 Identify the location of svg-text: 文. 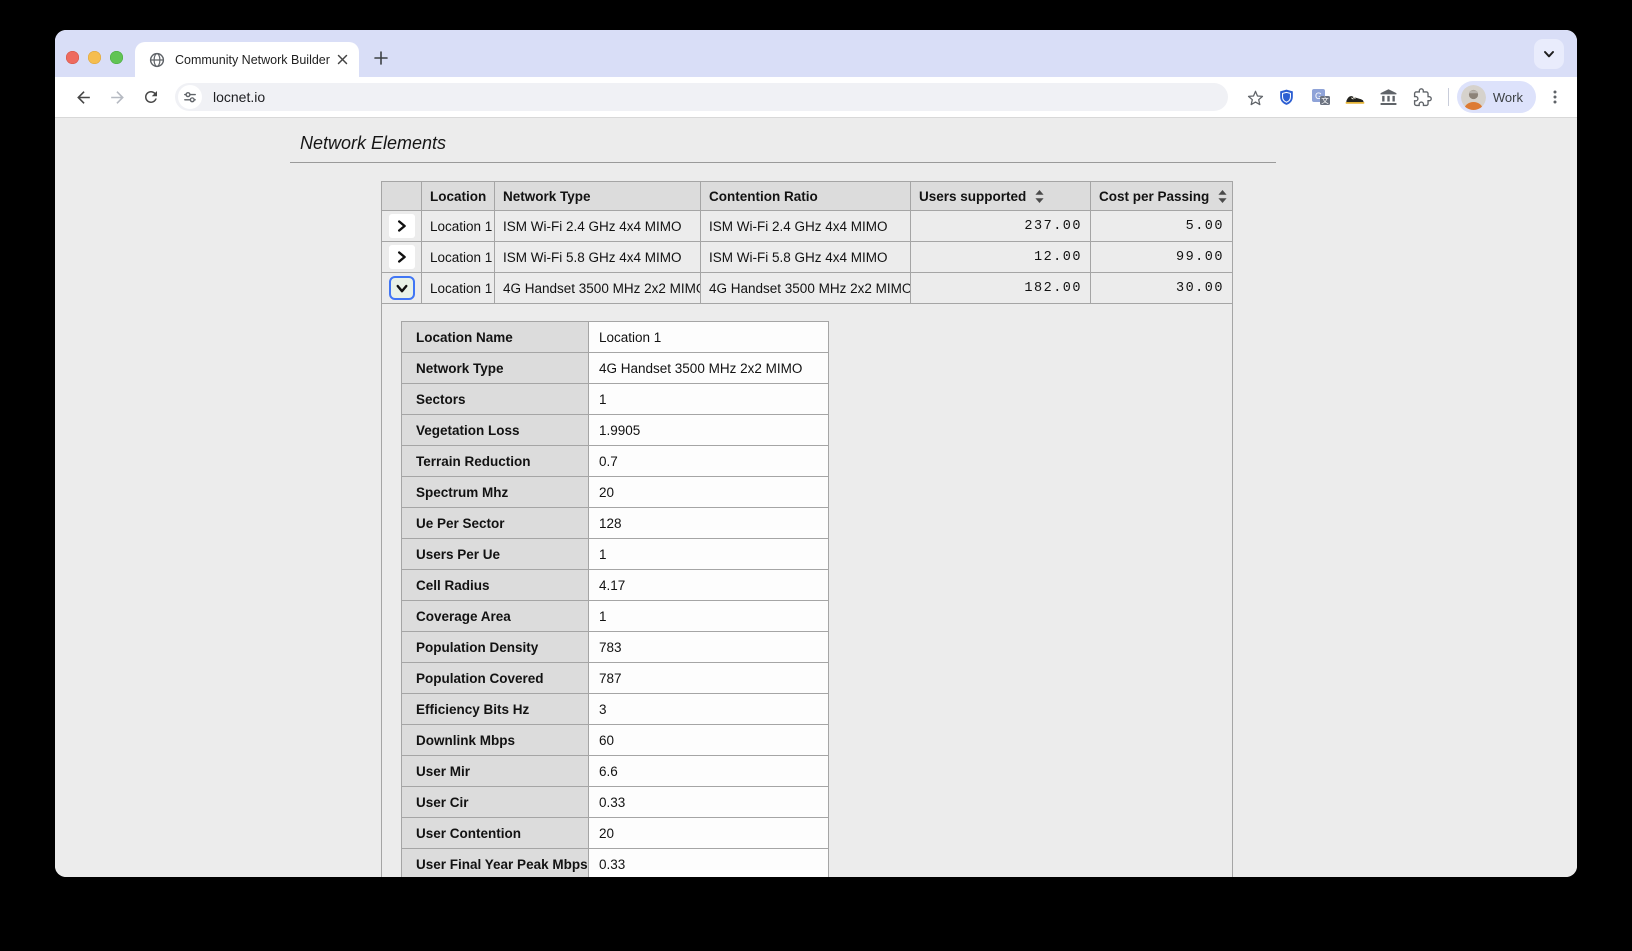
(1325, 100).